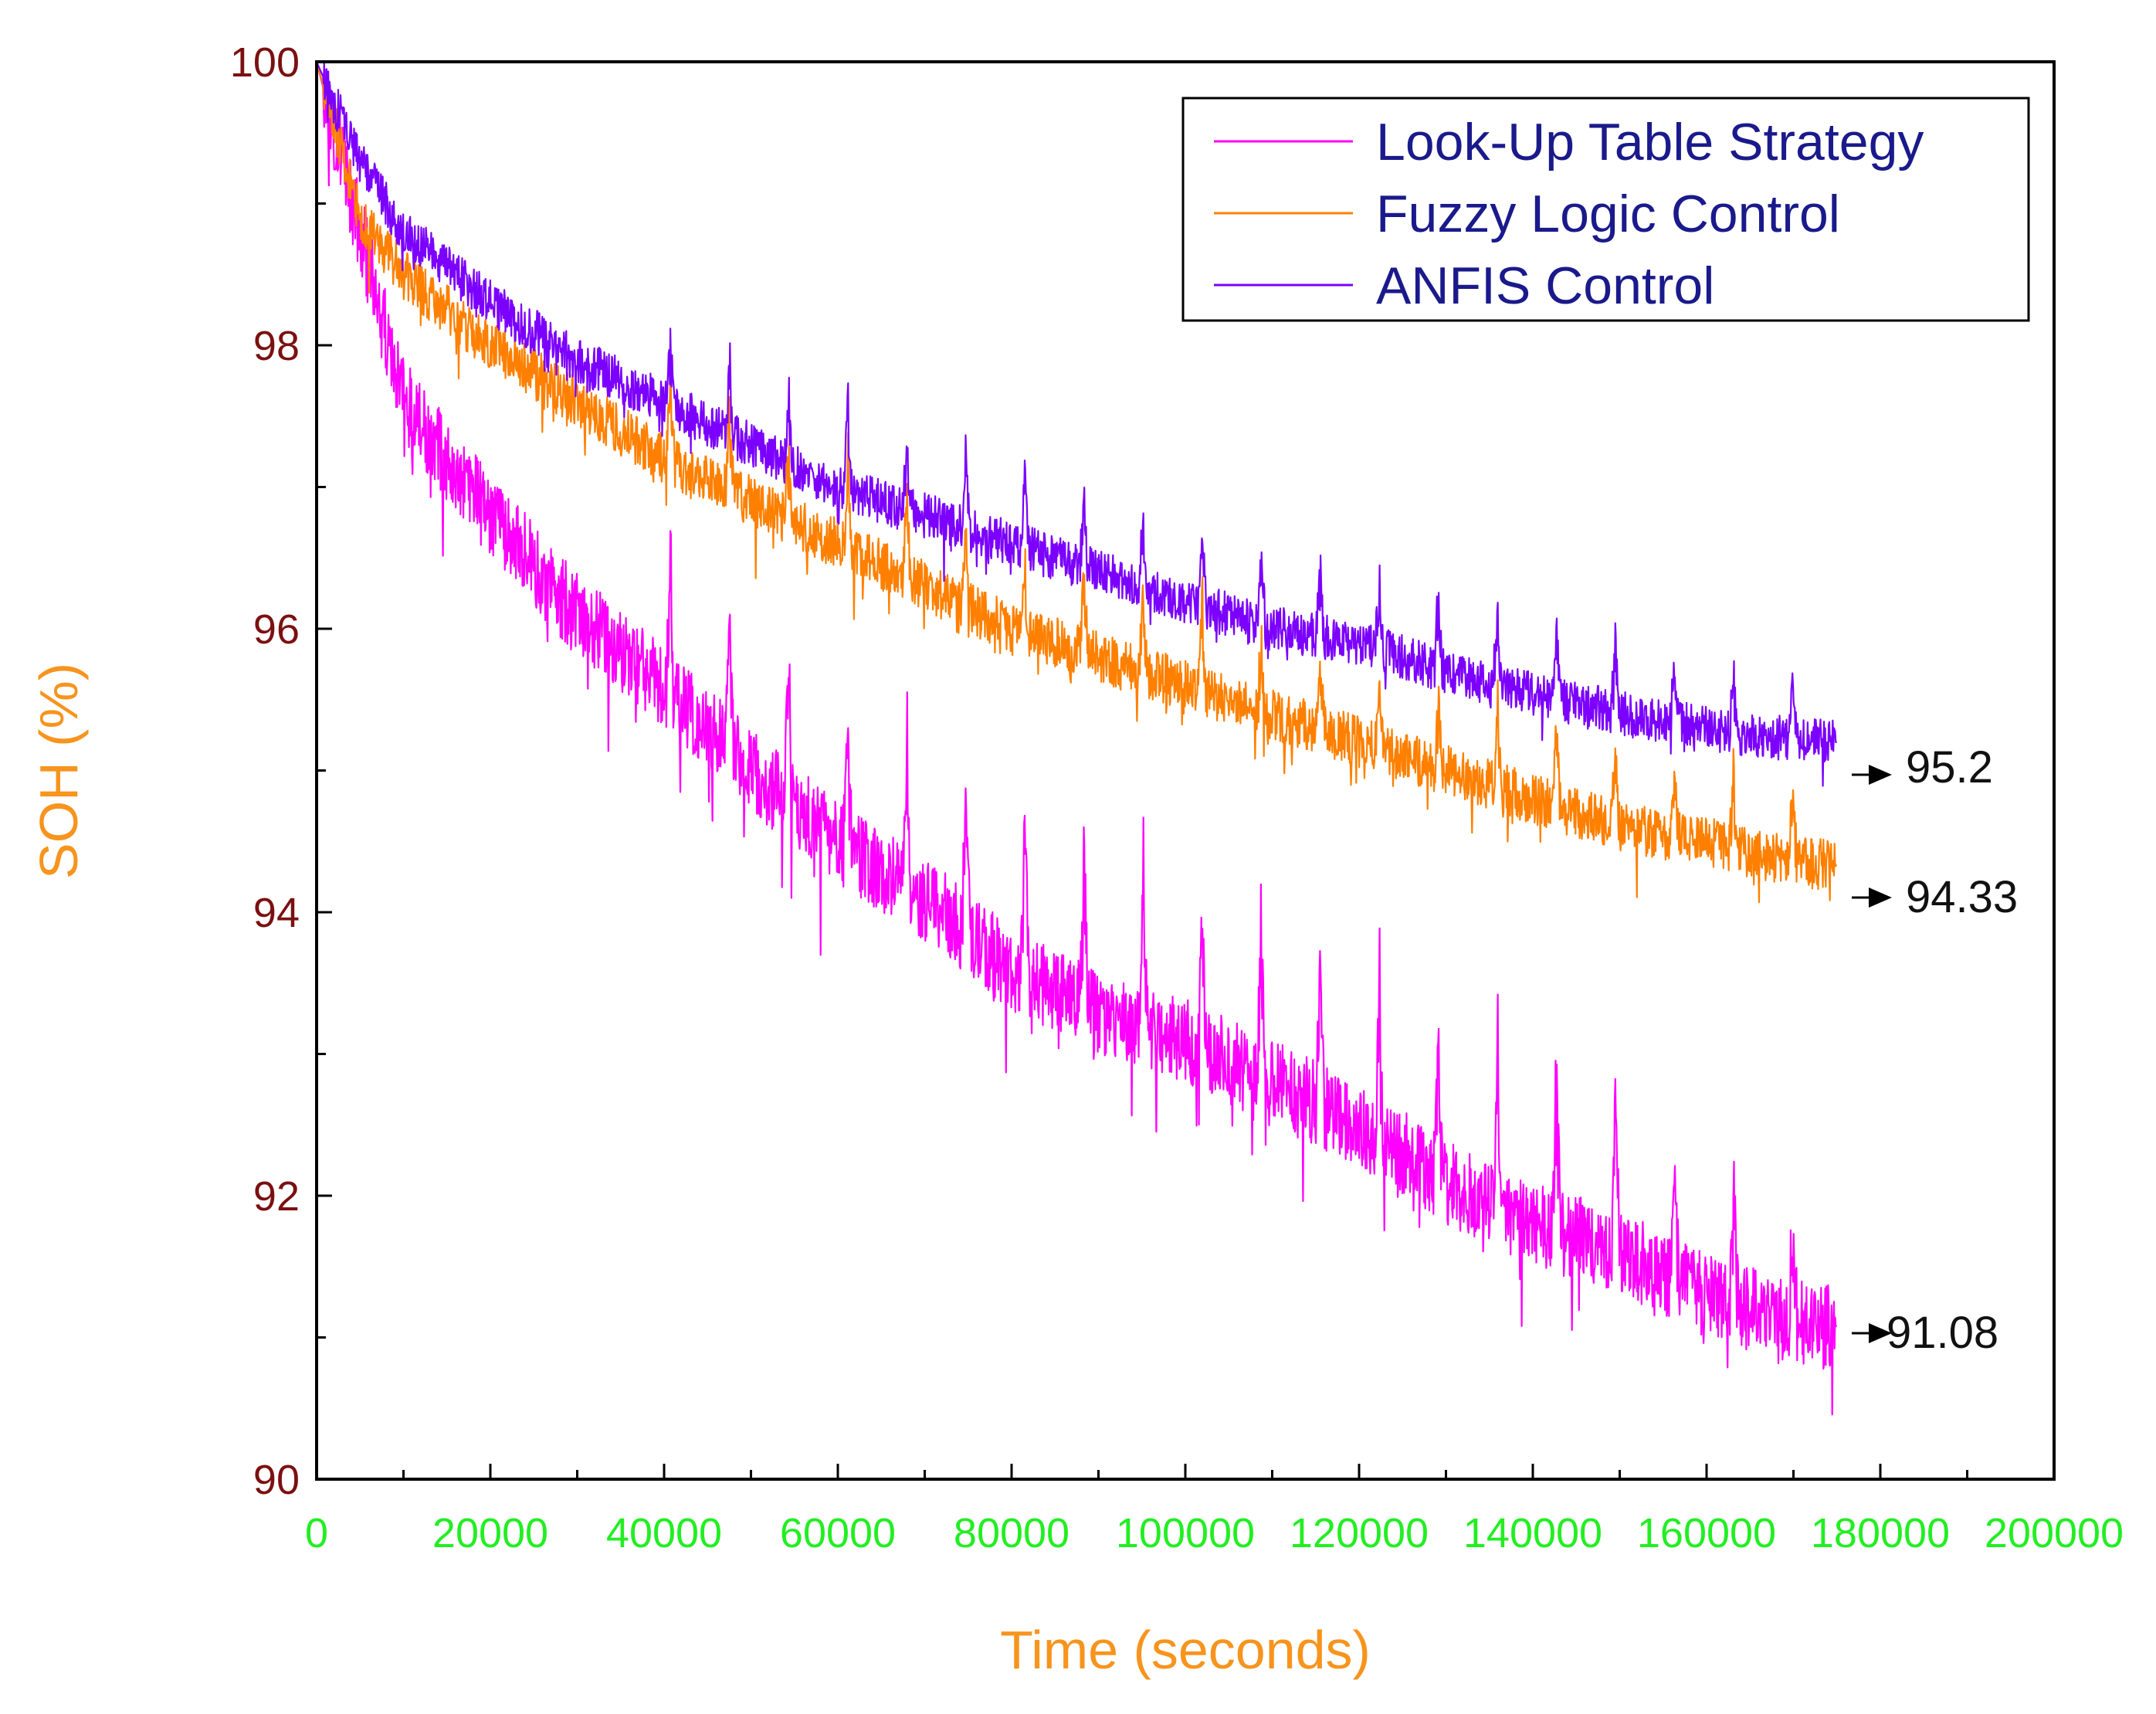 The height and width of the screenshot is (1714, 2156). I want to click on y-tick-label: 100, so click(265, 63).